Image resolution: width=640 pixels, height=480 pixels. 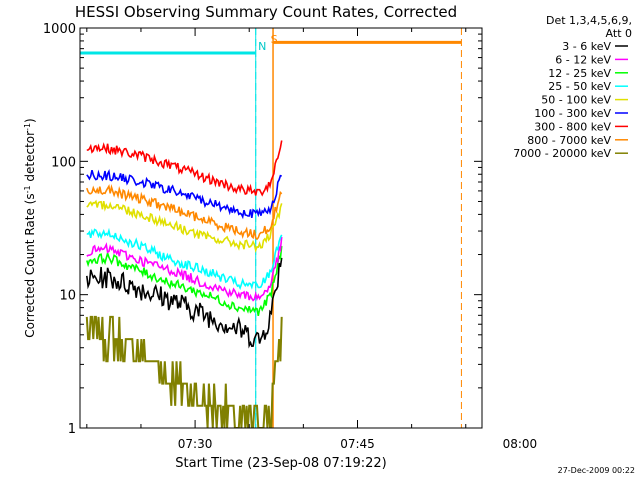 What do you see at coordinates (262, 46) in the screenshot?
I see `annotation-label: N` at bounding box center [262, 46].